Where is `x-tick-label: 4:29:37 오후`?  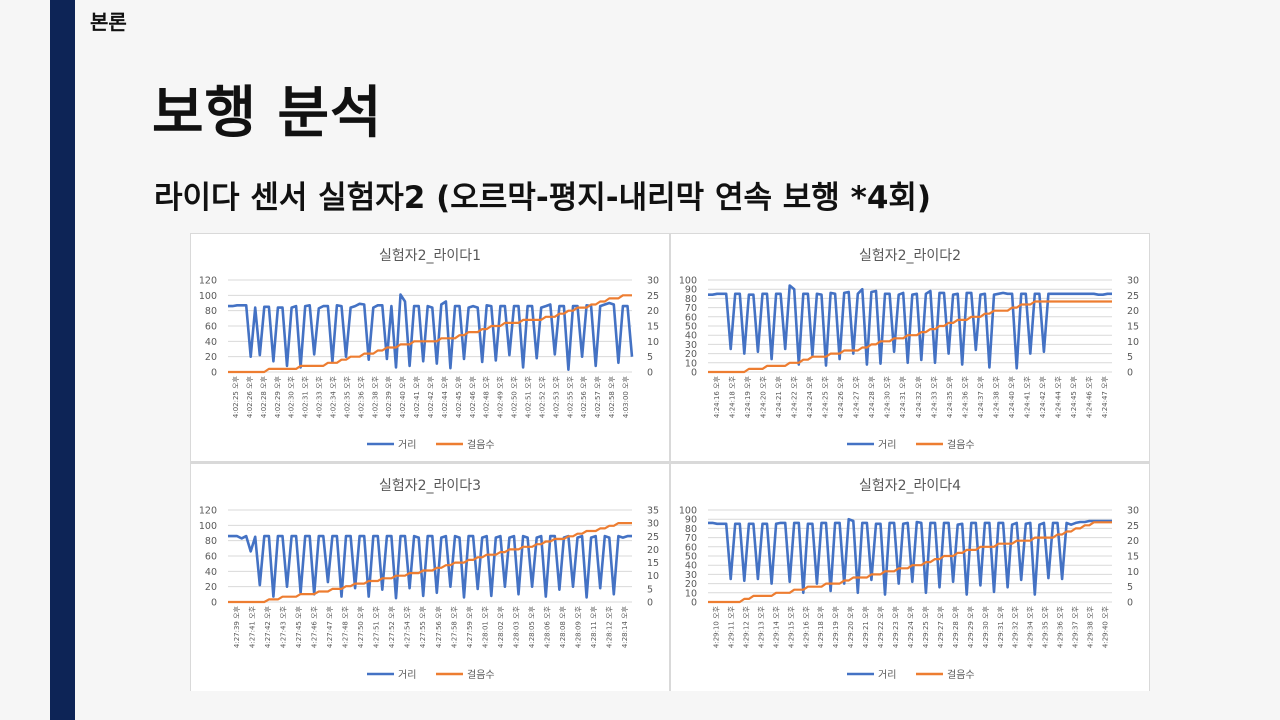 x-tick-label: 4:29:37 오후 is located at coordinates (1076, 626).